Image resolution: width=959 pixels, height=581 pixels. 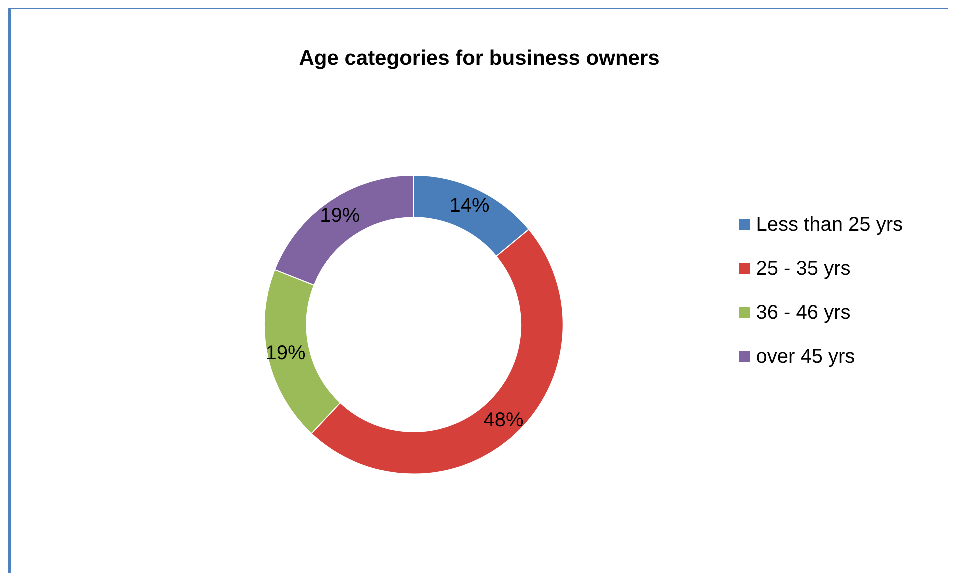 I want to click on chart-title: Age categories for business owners, so click(x=479, y=58).